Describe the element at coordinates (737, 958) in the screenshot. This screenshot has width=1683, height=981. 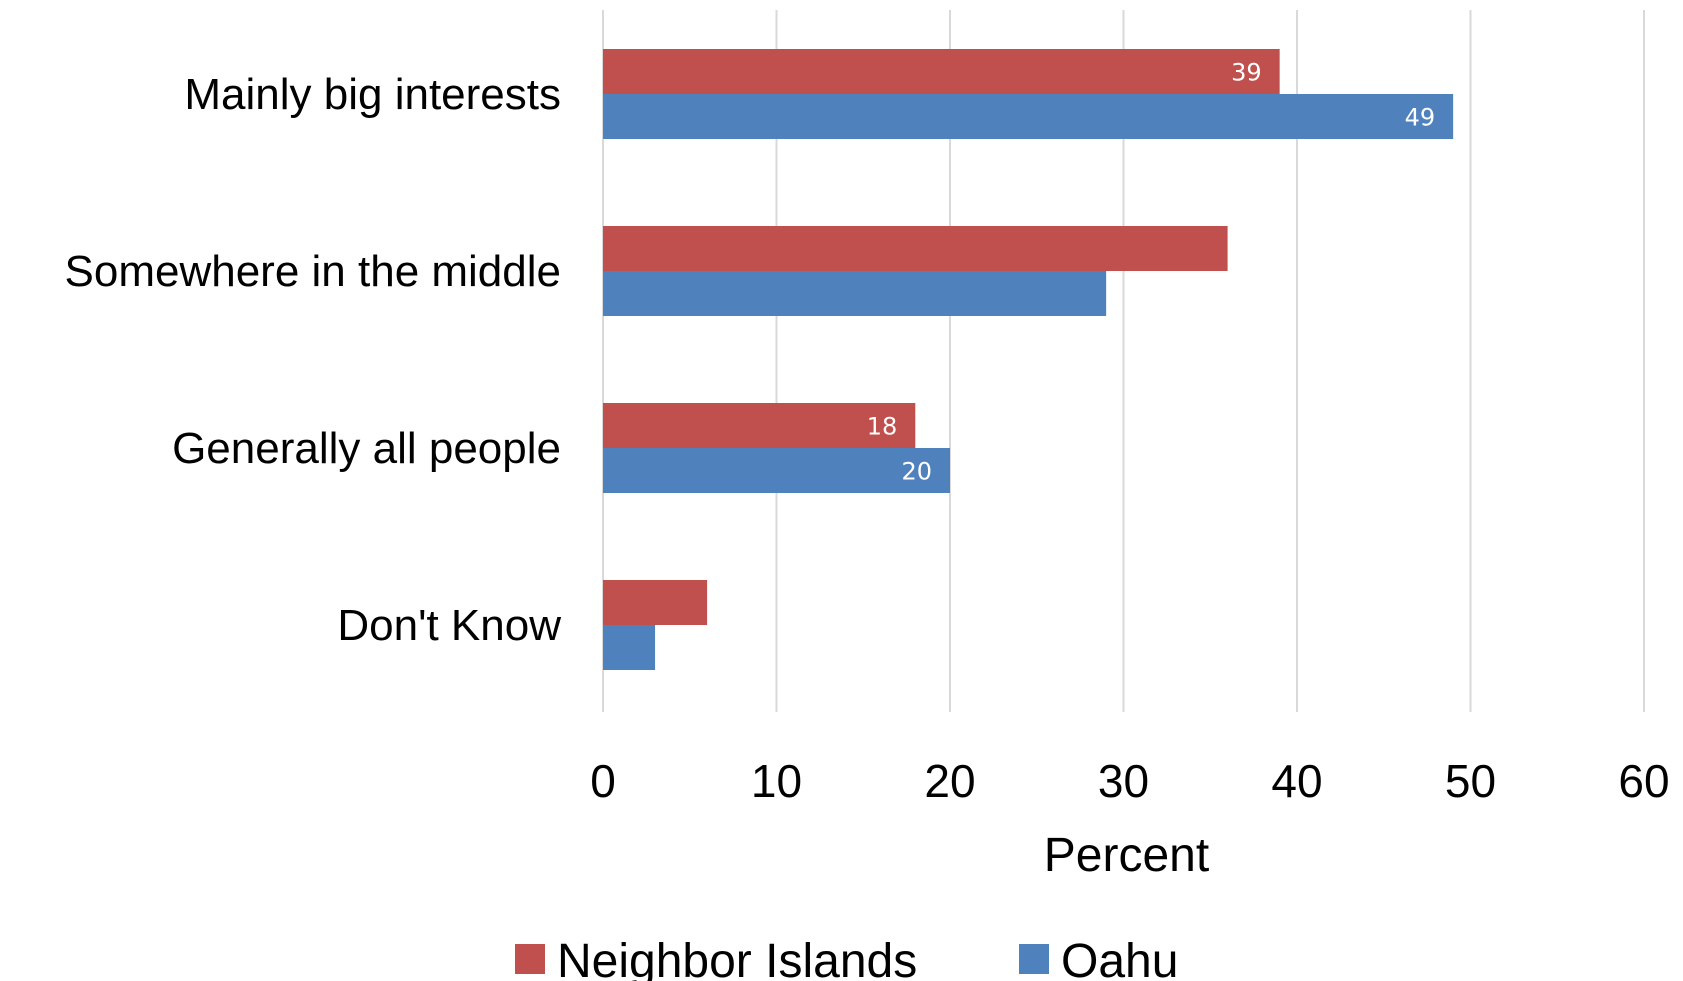
I see `legend-label: Neighbor Islands` at that location.